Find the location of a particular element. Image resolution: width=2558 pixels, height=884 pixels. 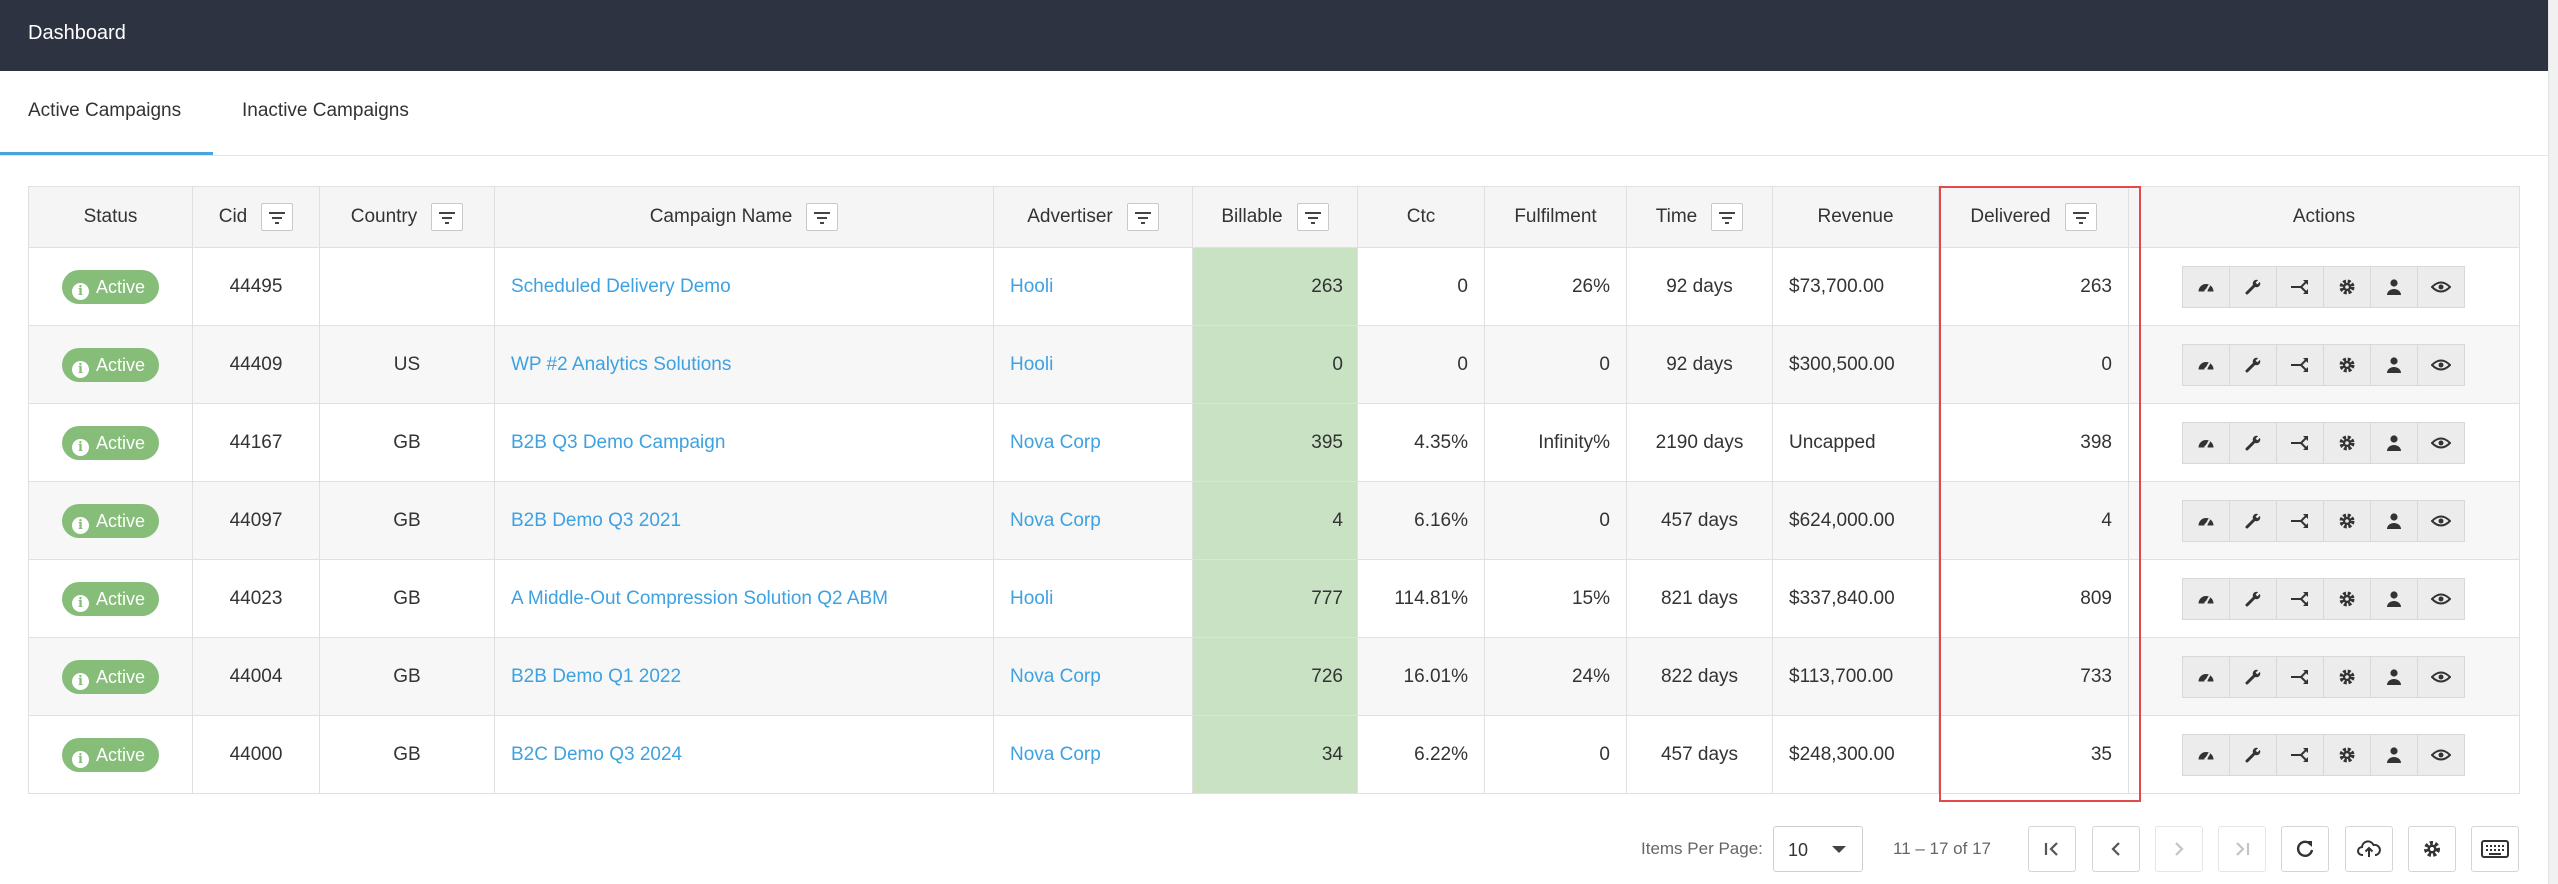

cell-revenue-value: $337,840.00 is located at coordinates (1842, 598).